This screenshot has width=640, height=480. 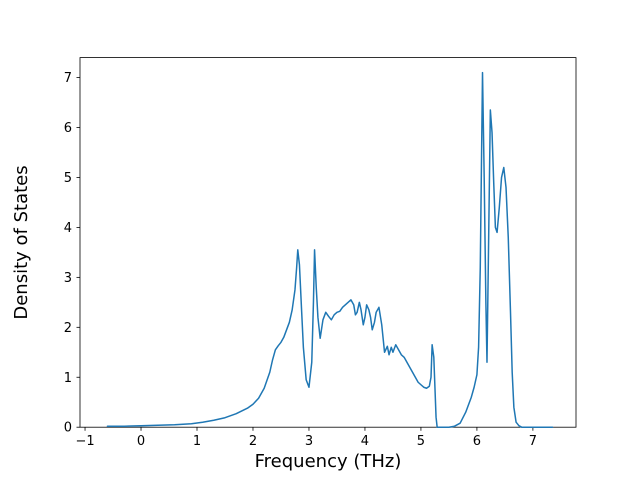 What do you see at coordinates (68, 78) in the screenshot?
I see `y-tick-label: 7` at bounding box center [68, 78].